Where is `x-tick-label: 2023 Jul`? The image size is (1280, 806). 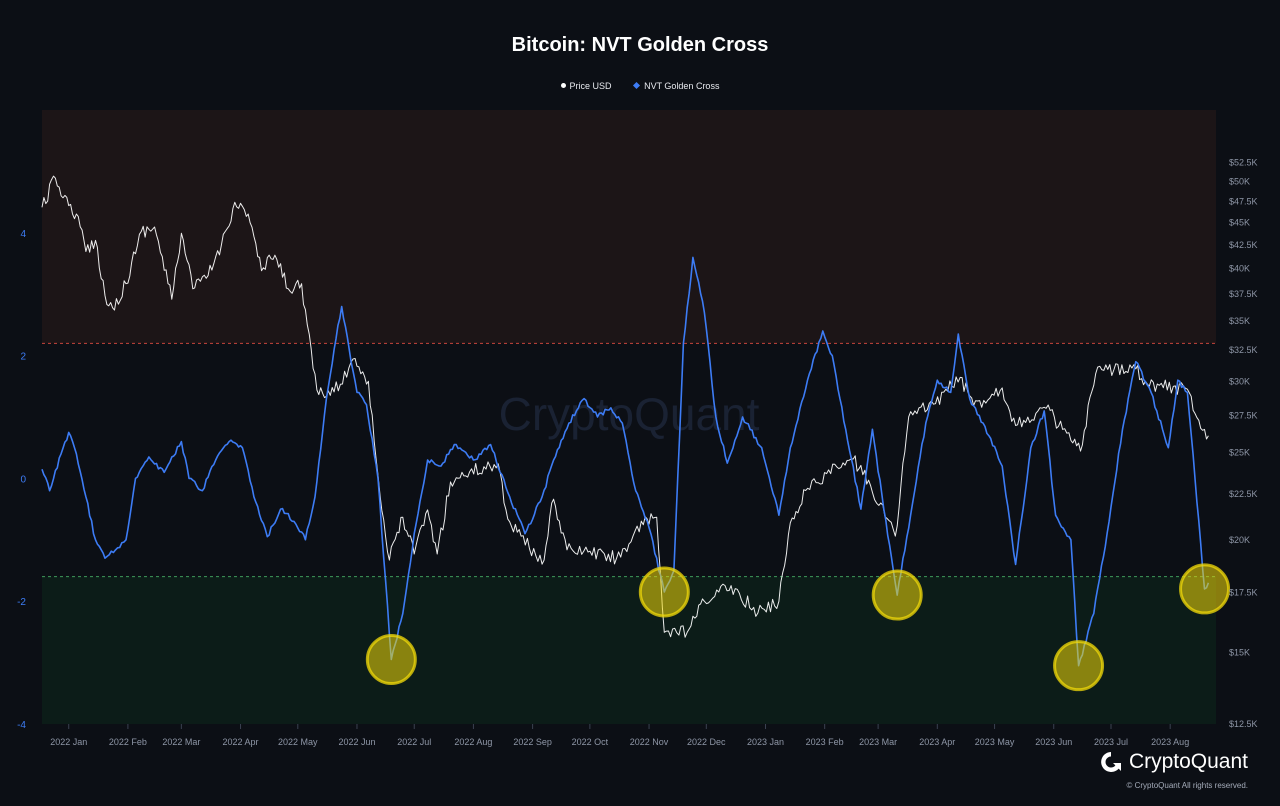 x-tick-label: 2023 Jul is located at coordinates (1111, 742).